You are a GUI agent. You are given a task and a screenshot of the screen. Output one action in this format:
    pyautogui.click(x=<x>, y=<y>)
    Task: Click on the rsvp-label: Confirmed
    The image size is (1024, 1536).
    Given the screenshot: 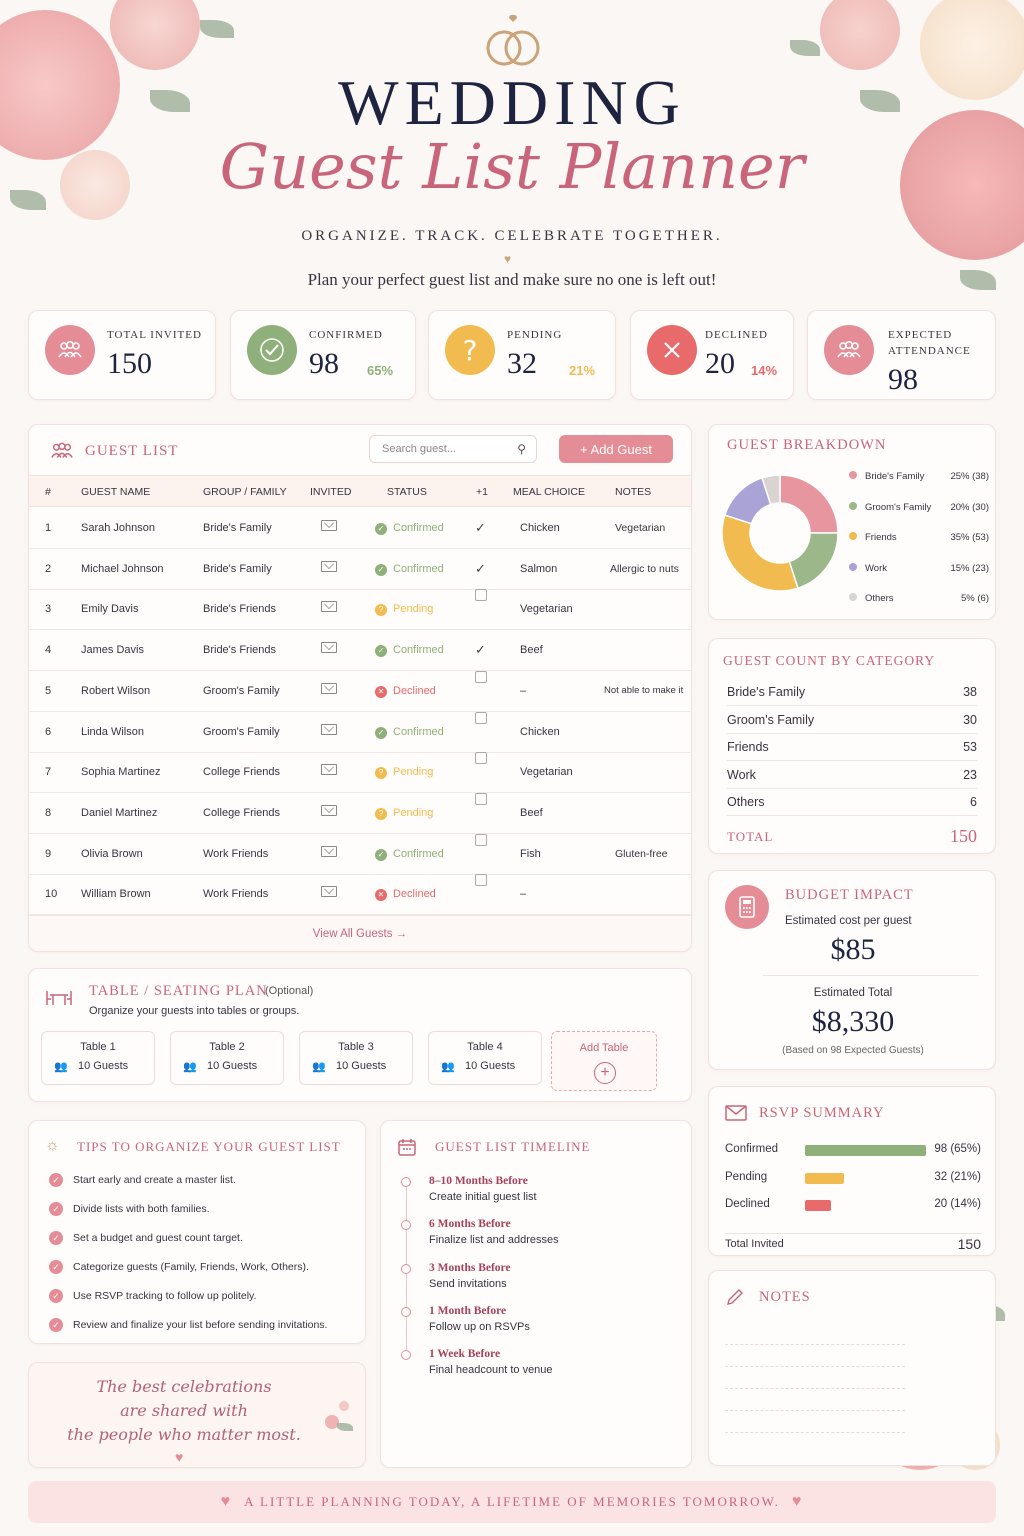 What is the action you would take?
    pyautogui.click(x=752, y=1149)
    